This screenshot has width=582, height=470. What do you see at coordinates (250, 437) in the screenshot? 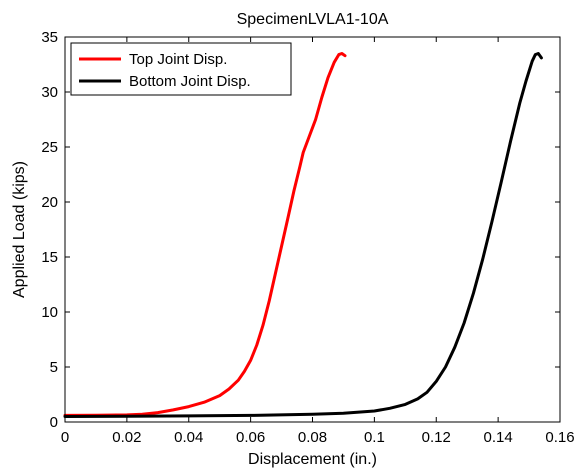
I see `x-tick-label: 0.06` at bounding box center [250, 437].